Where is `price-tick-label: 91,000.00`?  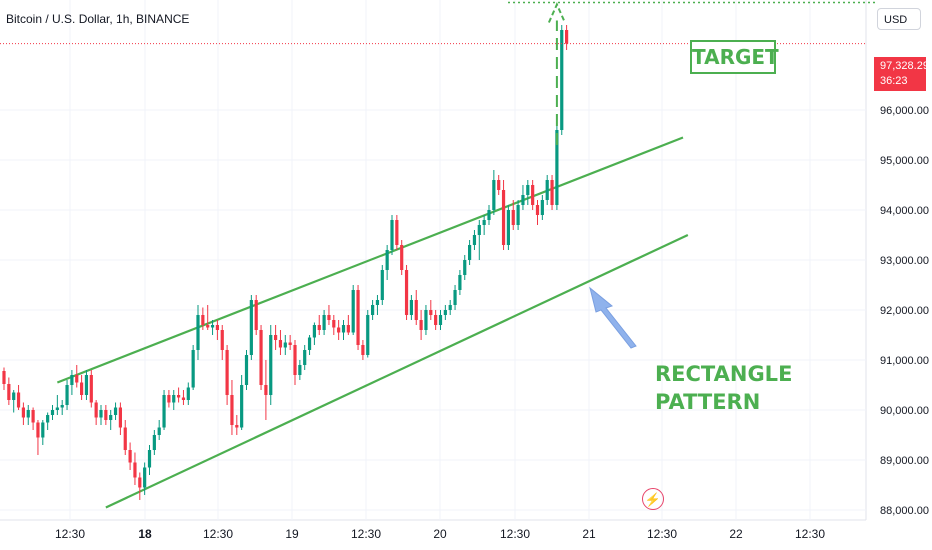
price-tick-label: 91,000.00 is located at coordinates (904, 361).